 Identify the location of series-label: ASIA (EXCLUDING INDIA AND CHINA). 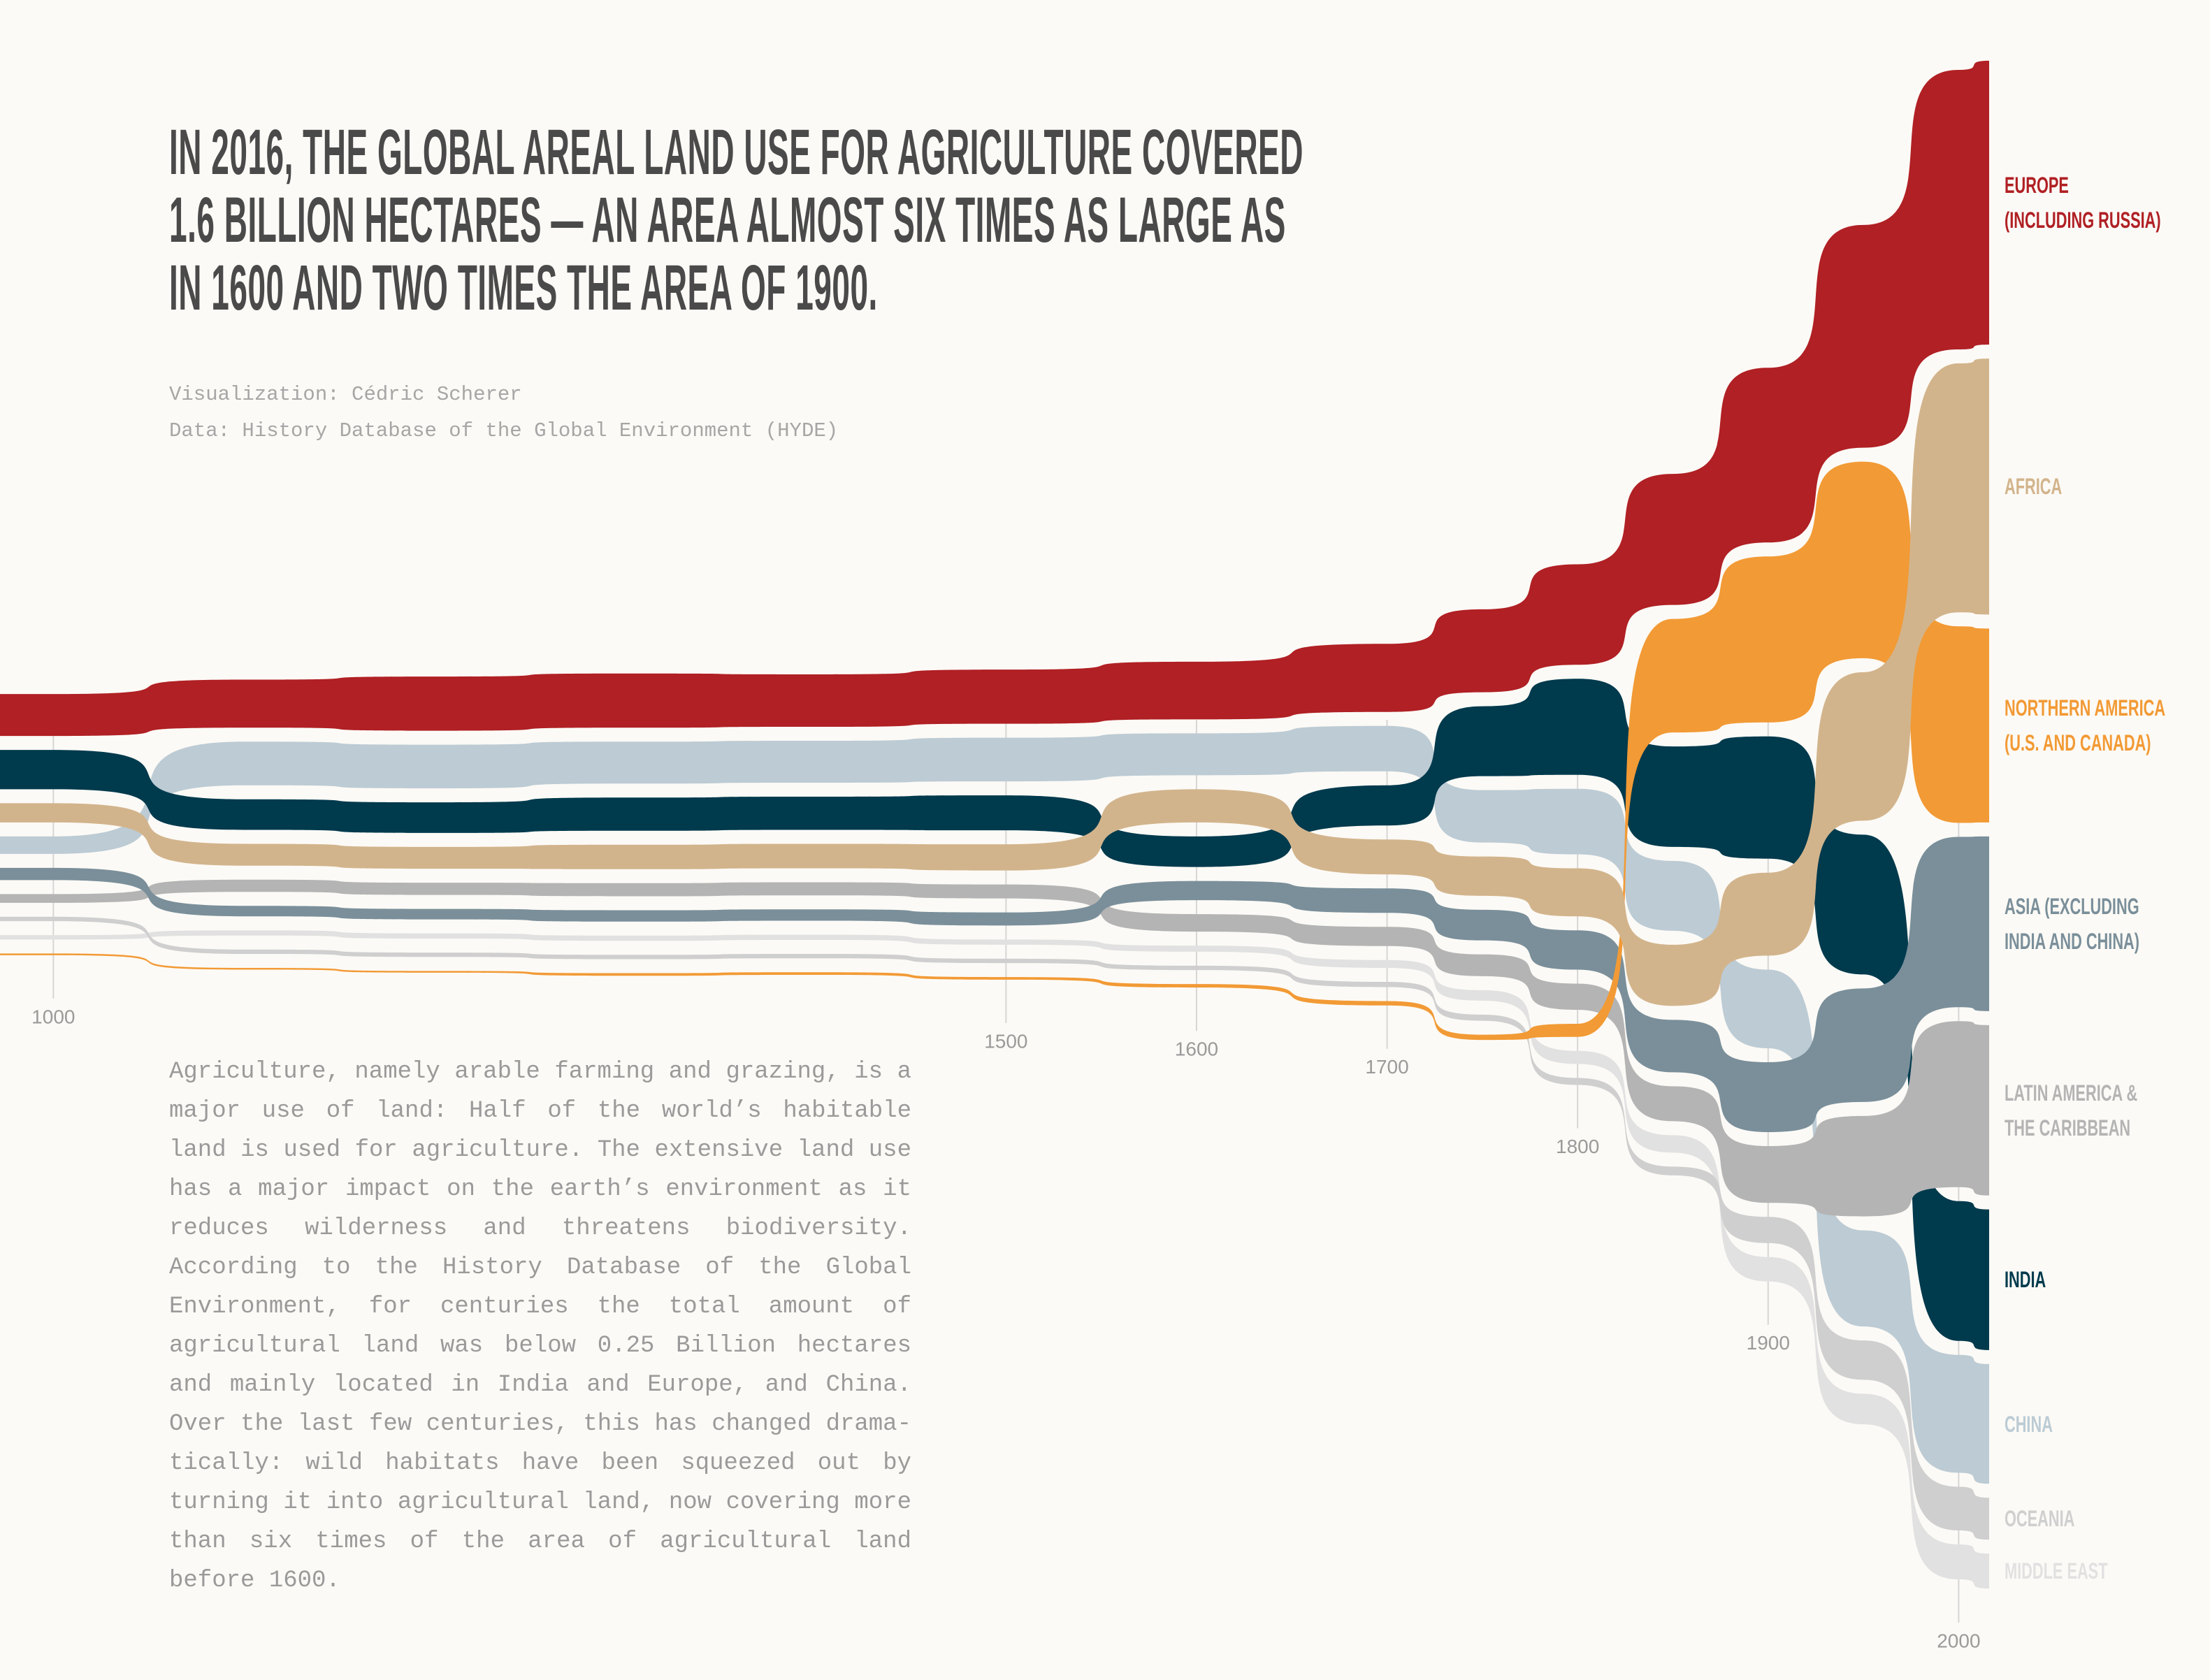
(2073, 924).